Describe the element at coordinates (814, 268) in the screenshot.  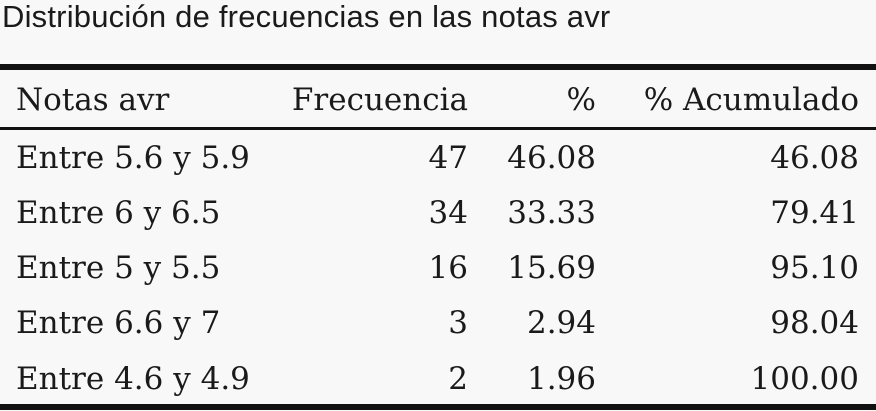
I see `cell-acumulado: 95.10` at that location.